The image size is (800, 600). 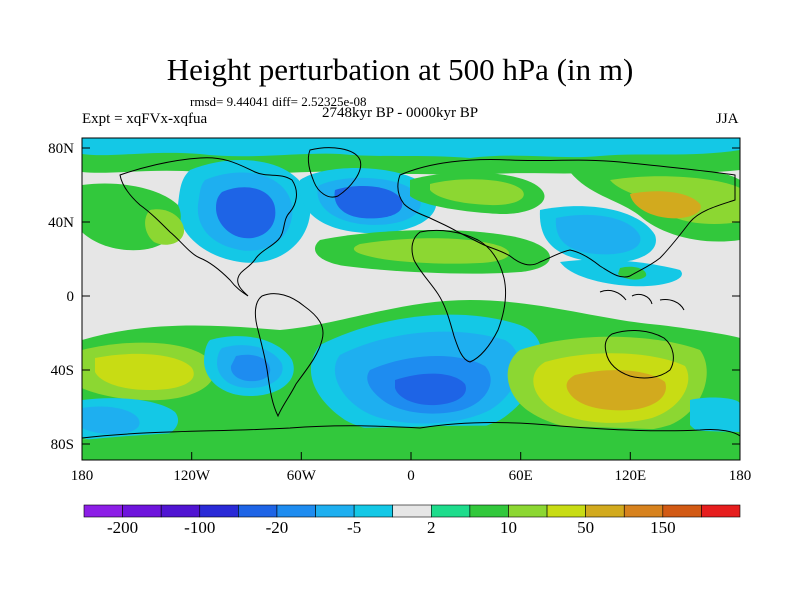 What do you see at coordinates (430, 389) in the screenshot?
I see `satl-blue-deep` at bounding box center [430, 389].